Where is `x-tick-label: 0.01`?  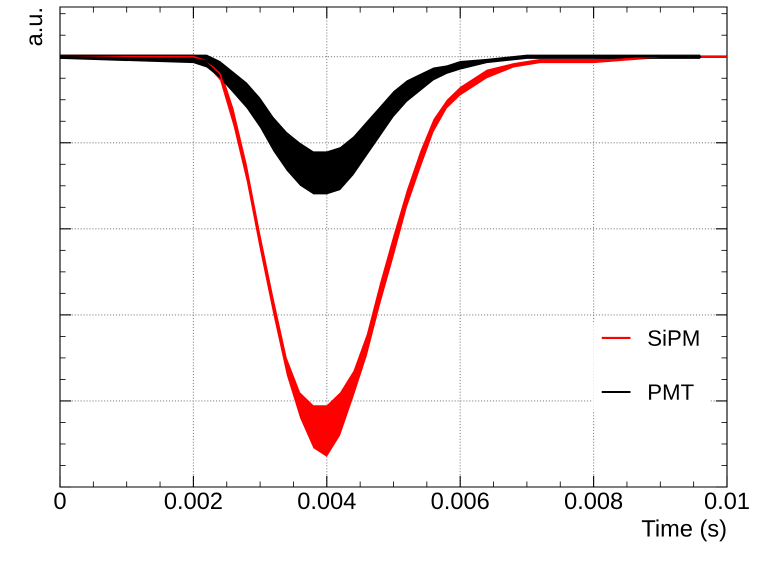
x-tick-label: 0.01 is located at coordinates (726, 501).